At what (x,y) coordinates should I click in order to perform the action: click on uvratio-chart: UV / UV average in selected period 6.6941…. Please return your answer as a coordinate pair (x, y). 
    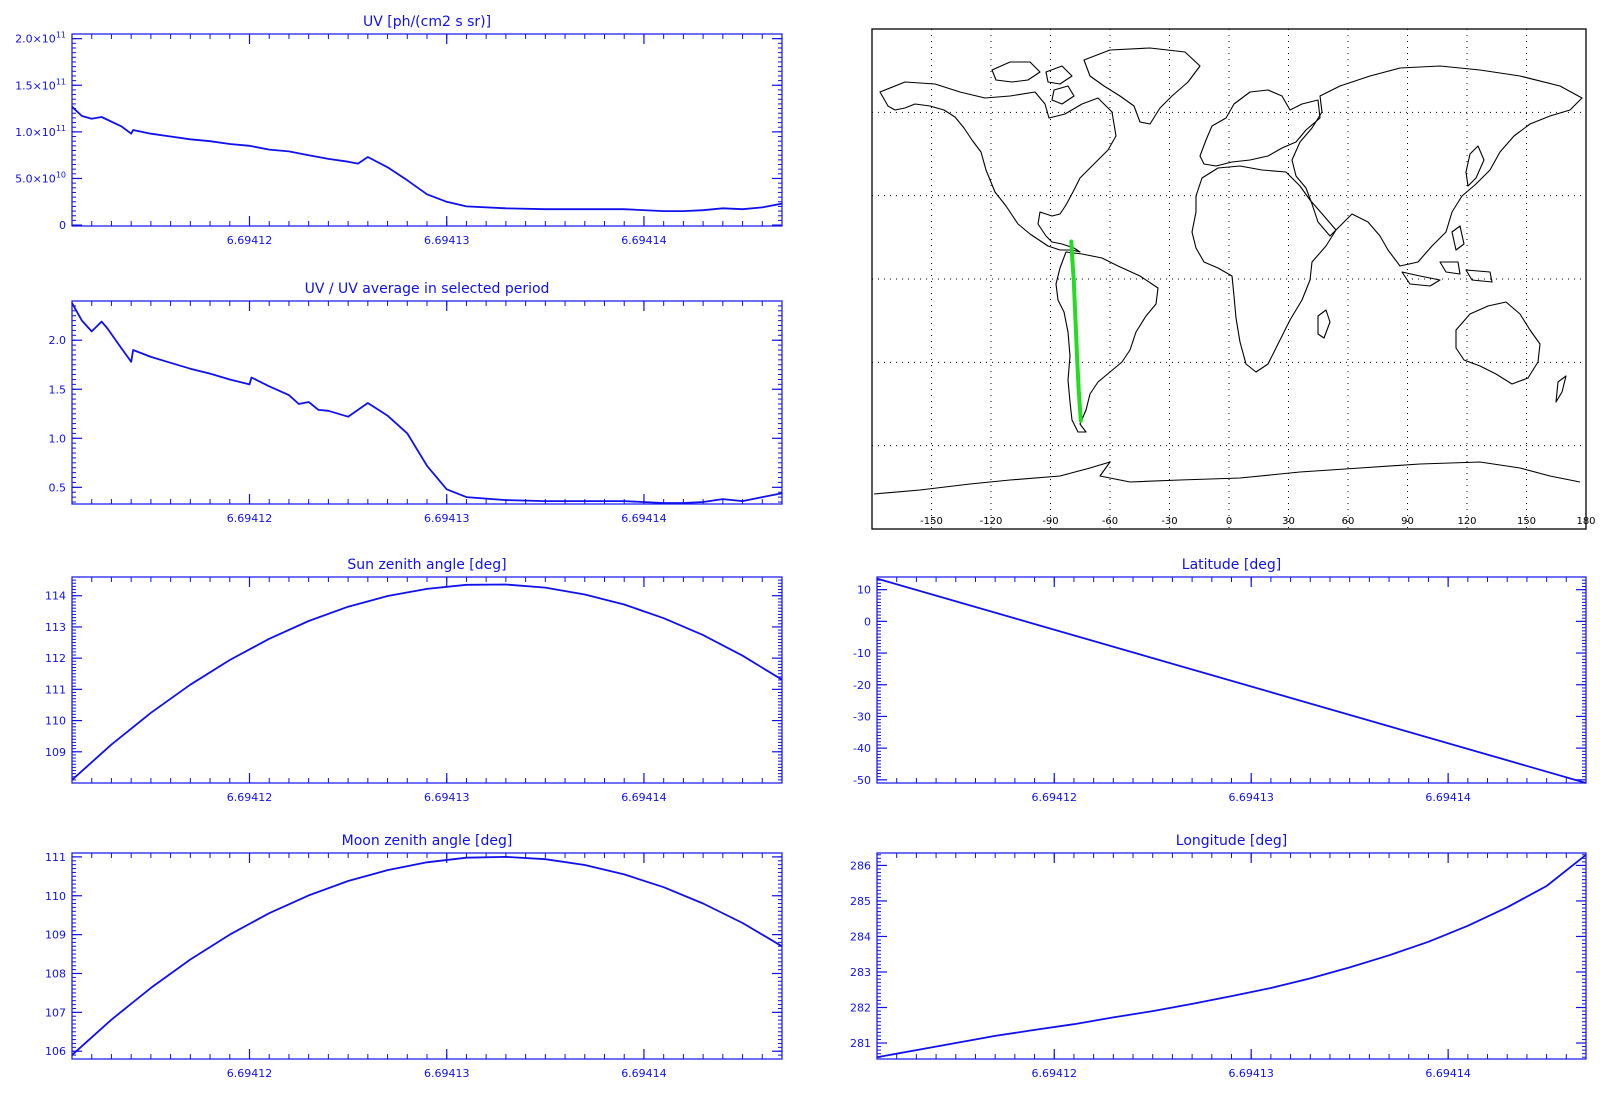
    Looking at the image, I should click on (416, 403).